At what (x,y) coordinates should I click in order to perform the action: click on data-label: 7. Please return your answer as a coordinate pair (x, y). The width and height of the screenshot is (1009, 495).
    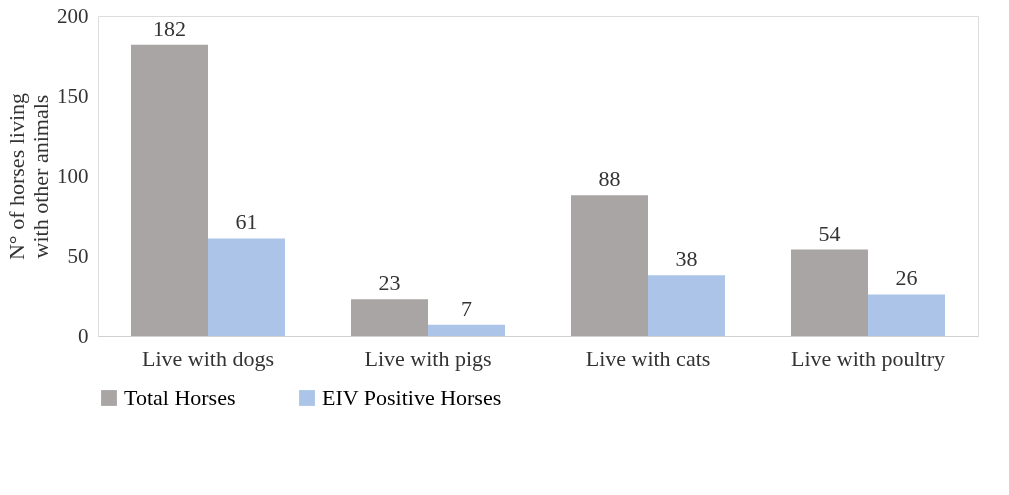
    Looking at the image, I should click on (466, 308).